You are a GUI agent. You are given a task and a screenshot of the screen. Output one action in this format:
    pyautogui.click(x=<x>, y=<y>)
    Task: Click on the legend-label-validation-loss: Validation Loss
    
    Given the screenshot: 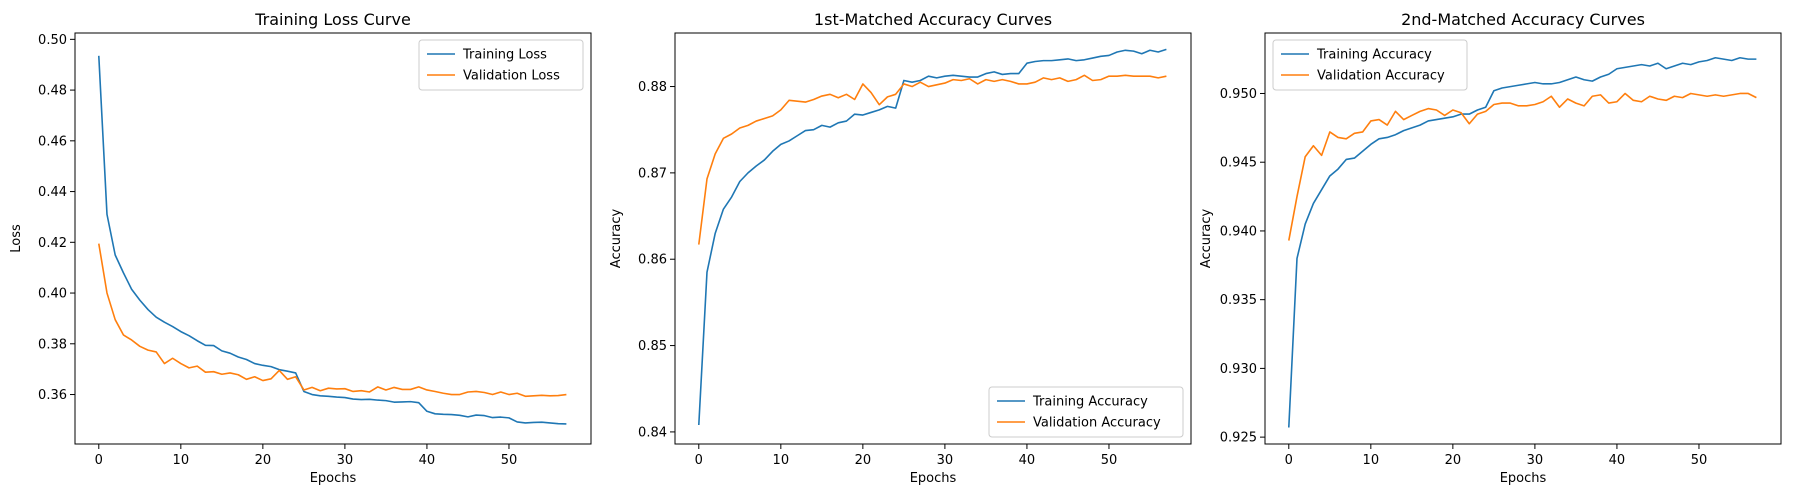 What is the action you would take?
    pyautogui.click(x=511, y=76)
    